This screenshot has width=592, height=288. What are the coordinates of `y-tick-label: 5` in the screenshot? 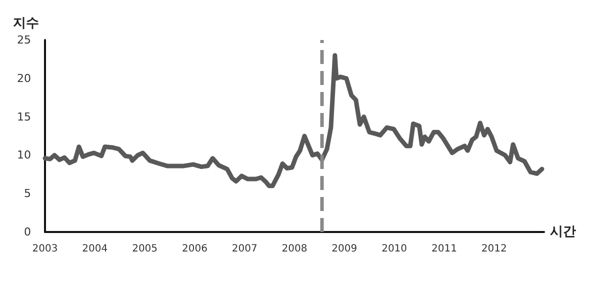 It's located at (27, 193).